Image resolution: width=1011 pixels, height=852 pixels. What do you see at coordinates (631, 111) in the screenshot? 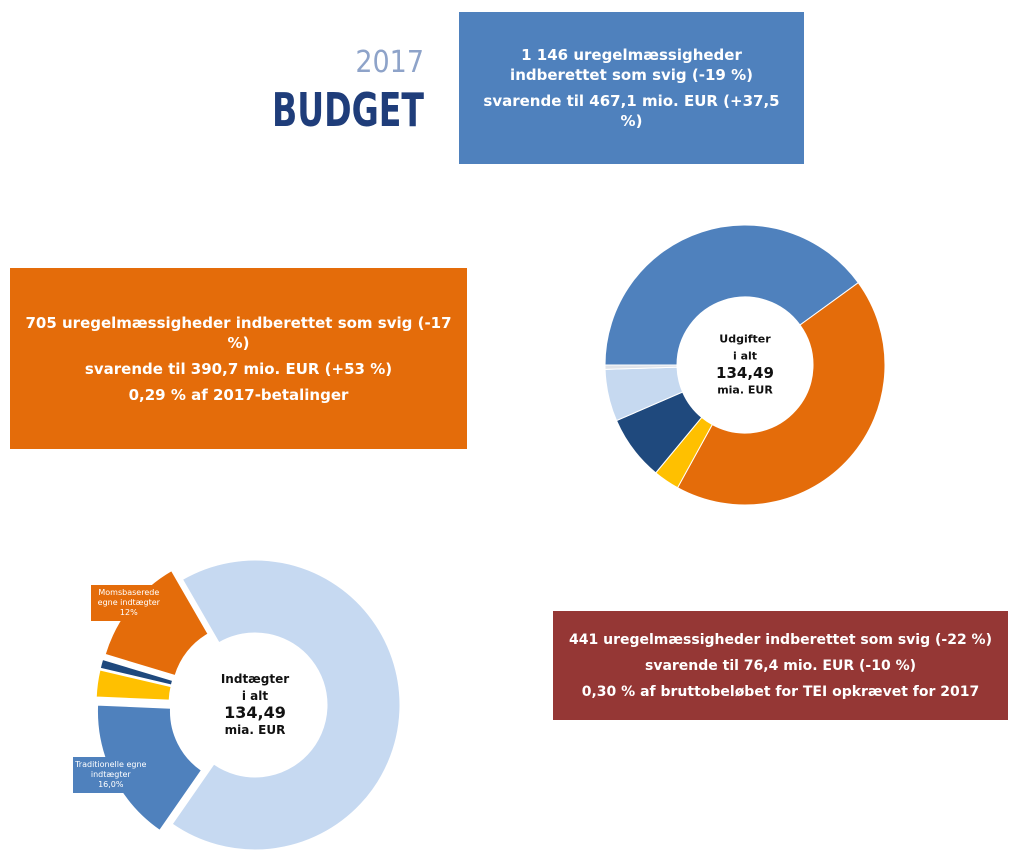
I see `box-text: svarende til 467,1 mio. EUR (+37,5 %)` at bounding box center [631, 111].